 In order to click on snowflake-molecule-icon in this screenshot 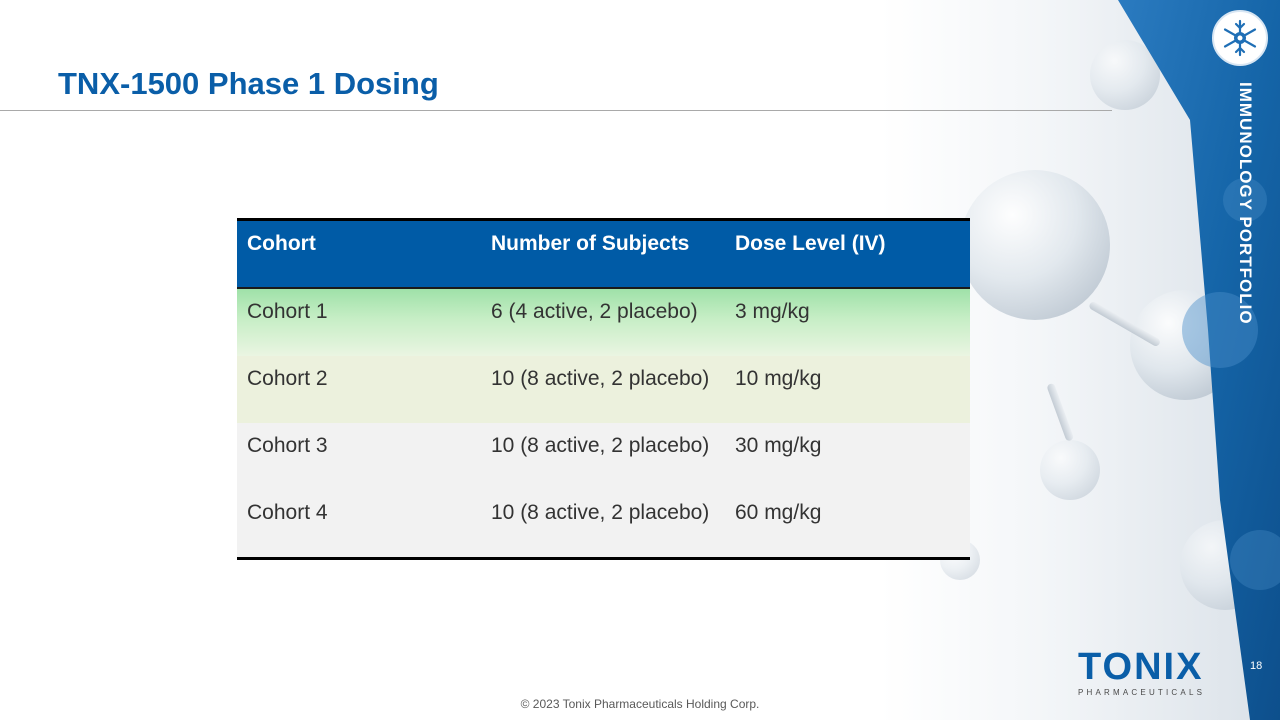, I will do `click(1240, 38)`.